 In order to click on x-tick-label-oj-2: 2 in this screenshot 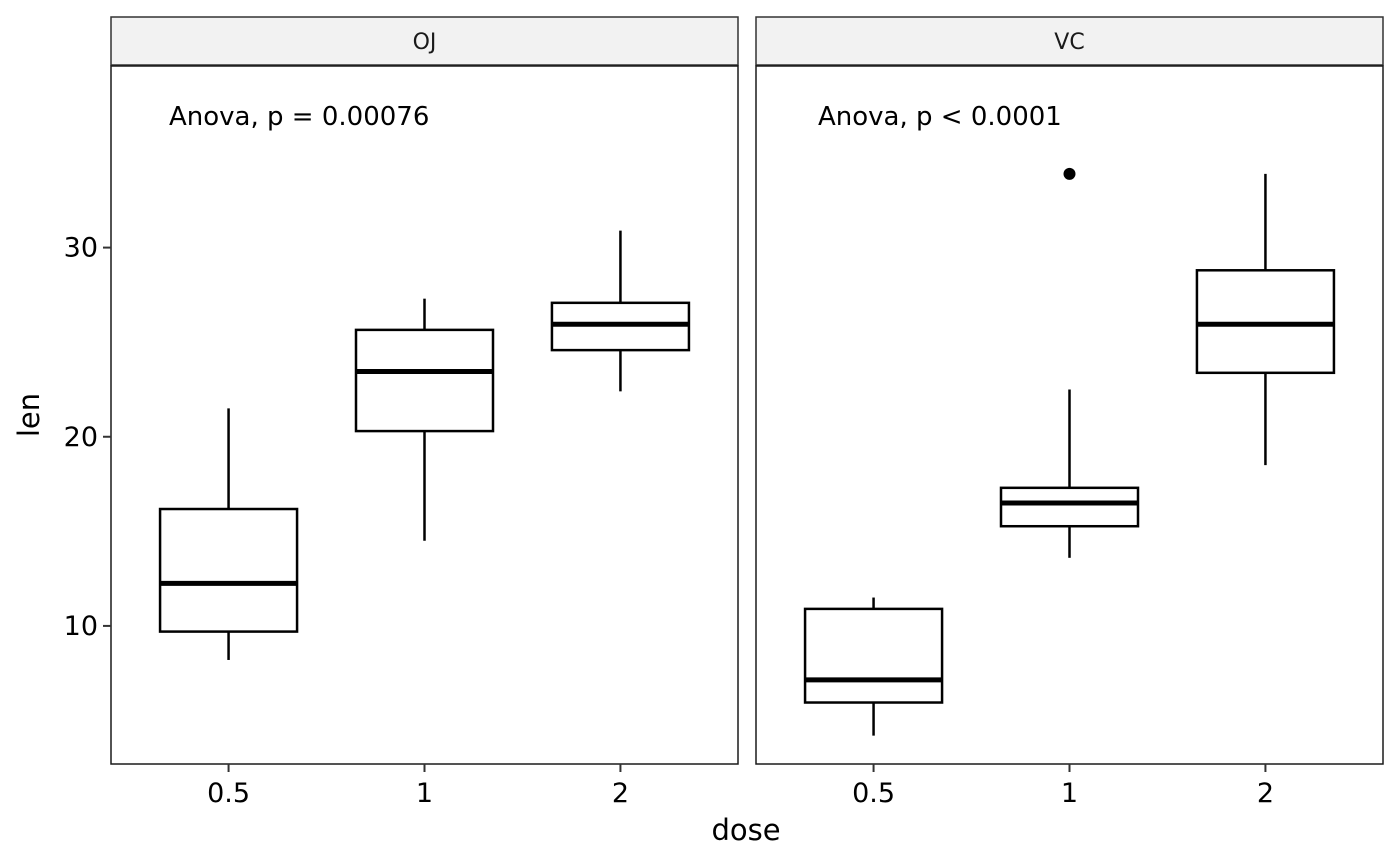, I will do `click(620, 793)`.